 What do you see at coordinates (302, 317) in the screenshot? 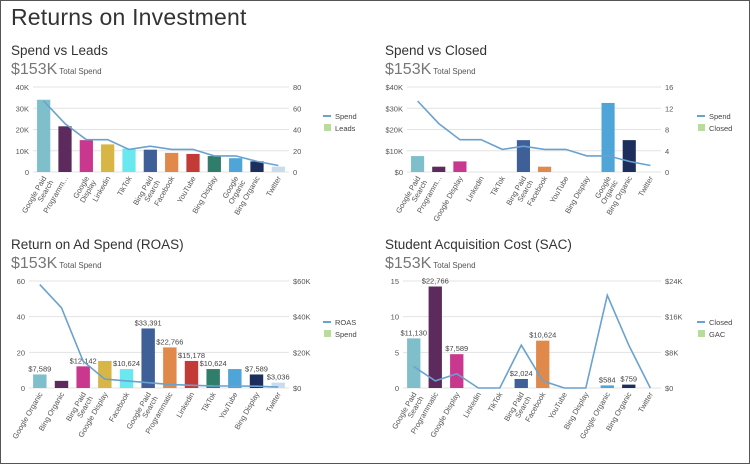
I see `right-tick-label: $40K` at bounding box center [302, 317].